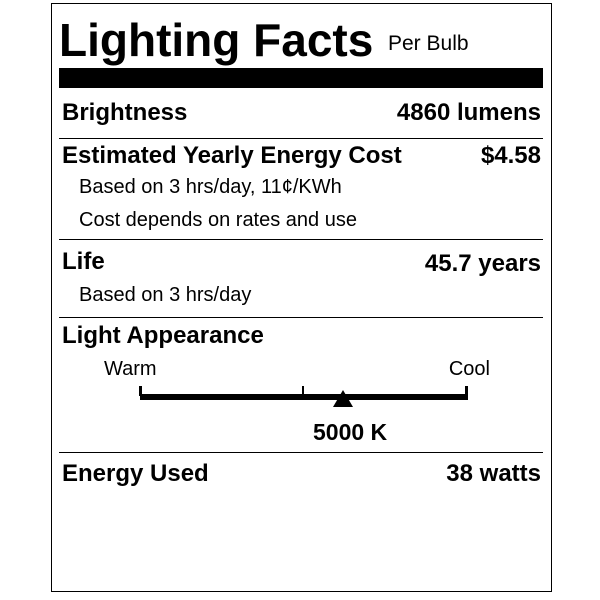  Describe the element at coordinates (343, 398) in the screenshot. I see `color-temperature-marker` at that location.